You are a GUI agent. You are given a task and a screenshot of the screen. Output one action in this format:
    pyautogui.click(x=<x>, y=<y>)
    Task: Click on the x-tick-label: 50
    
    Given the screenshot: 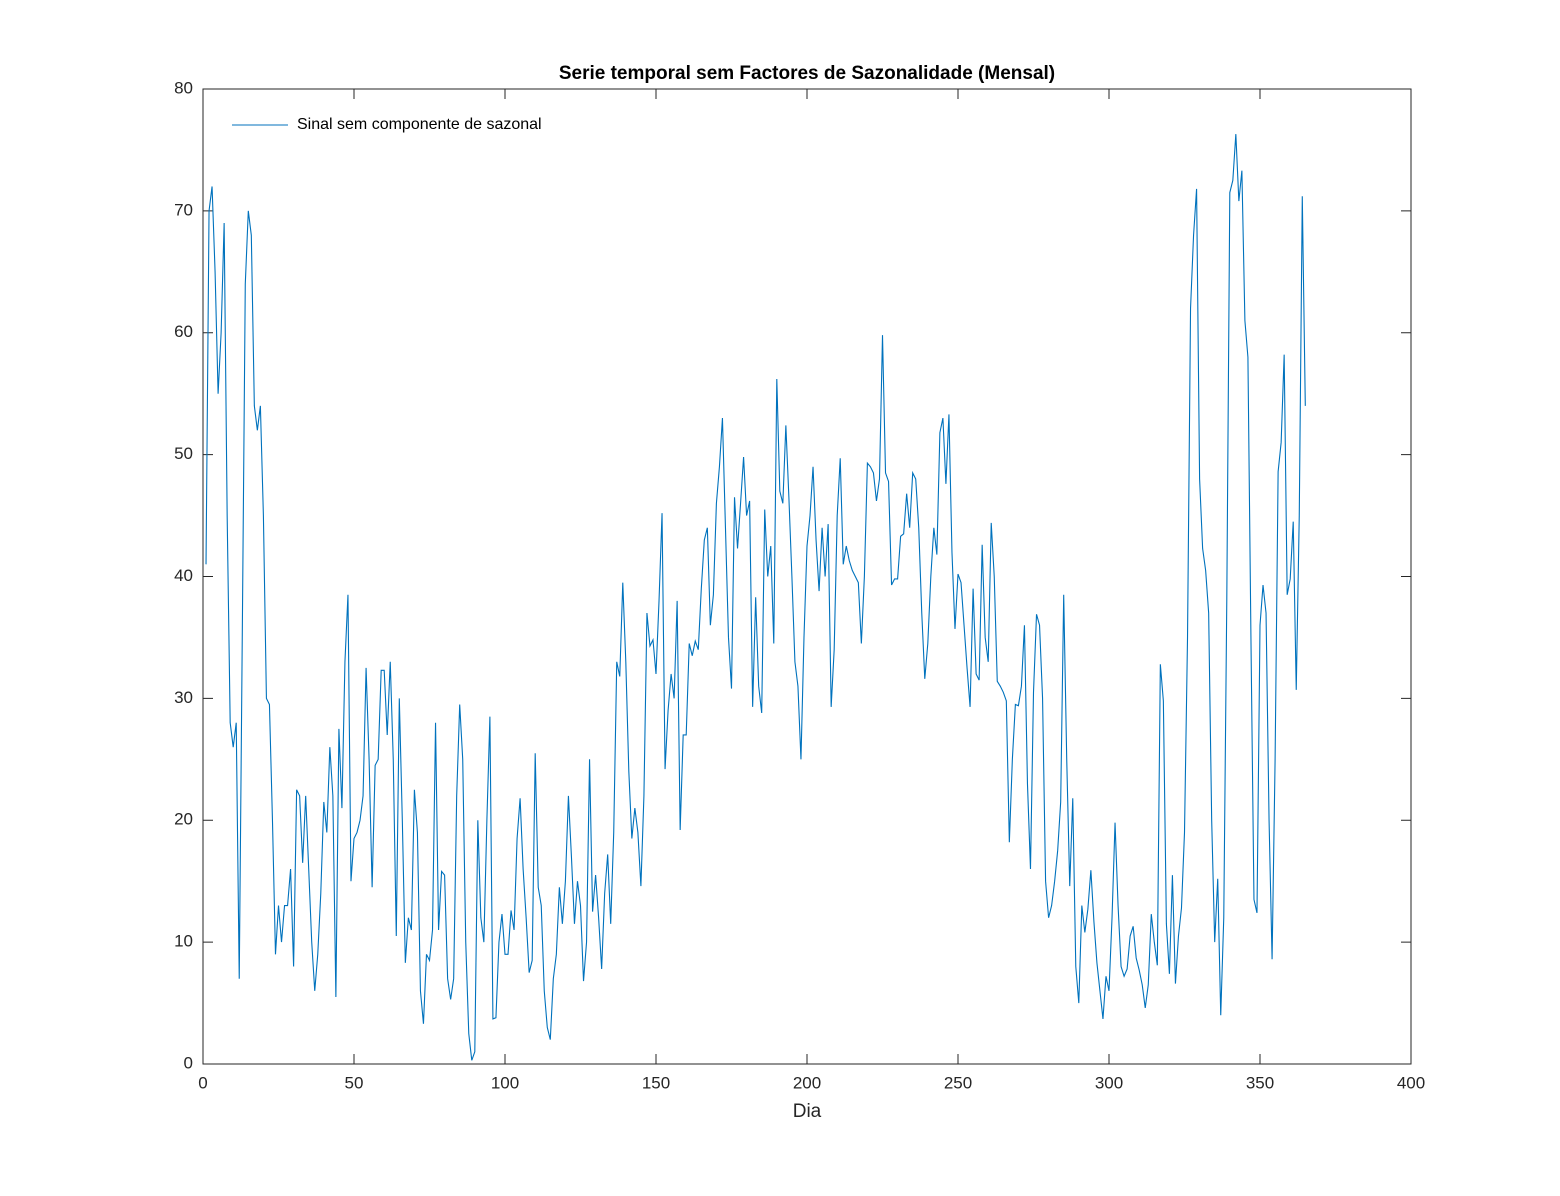 What is the action you would take?
    pyautogui.click(x=354, y=1082)
    